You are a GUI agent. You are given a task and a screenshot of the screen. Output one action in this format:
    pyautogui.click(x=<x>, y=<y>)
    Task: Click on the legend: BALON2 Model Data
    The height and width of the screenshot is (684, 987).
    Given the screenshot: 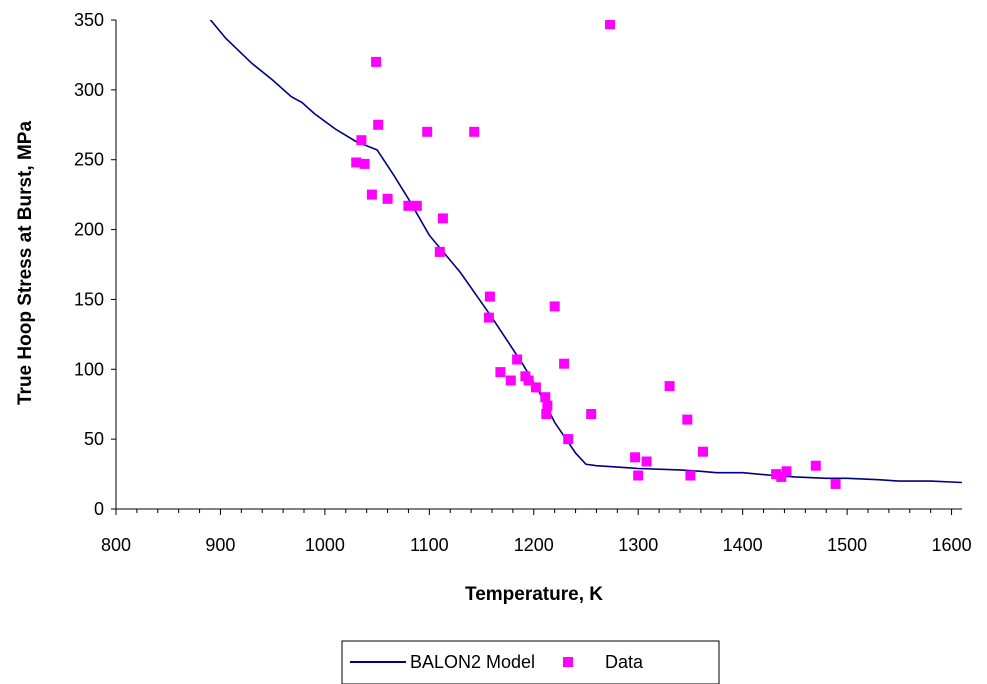 What is the action you would take?
    pyautogui.click(x=530, y=662)
    